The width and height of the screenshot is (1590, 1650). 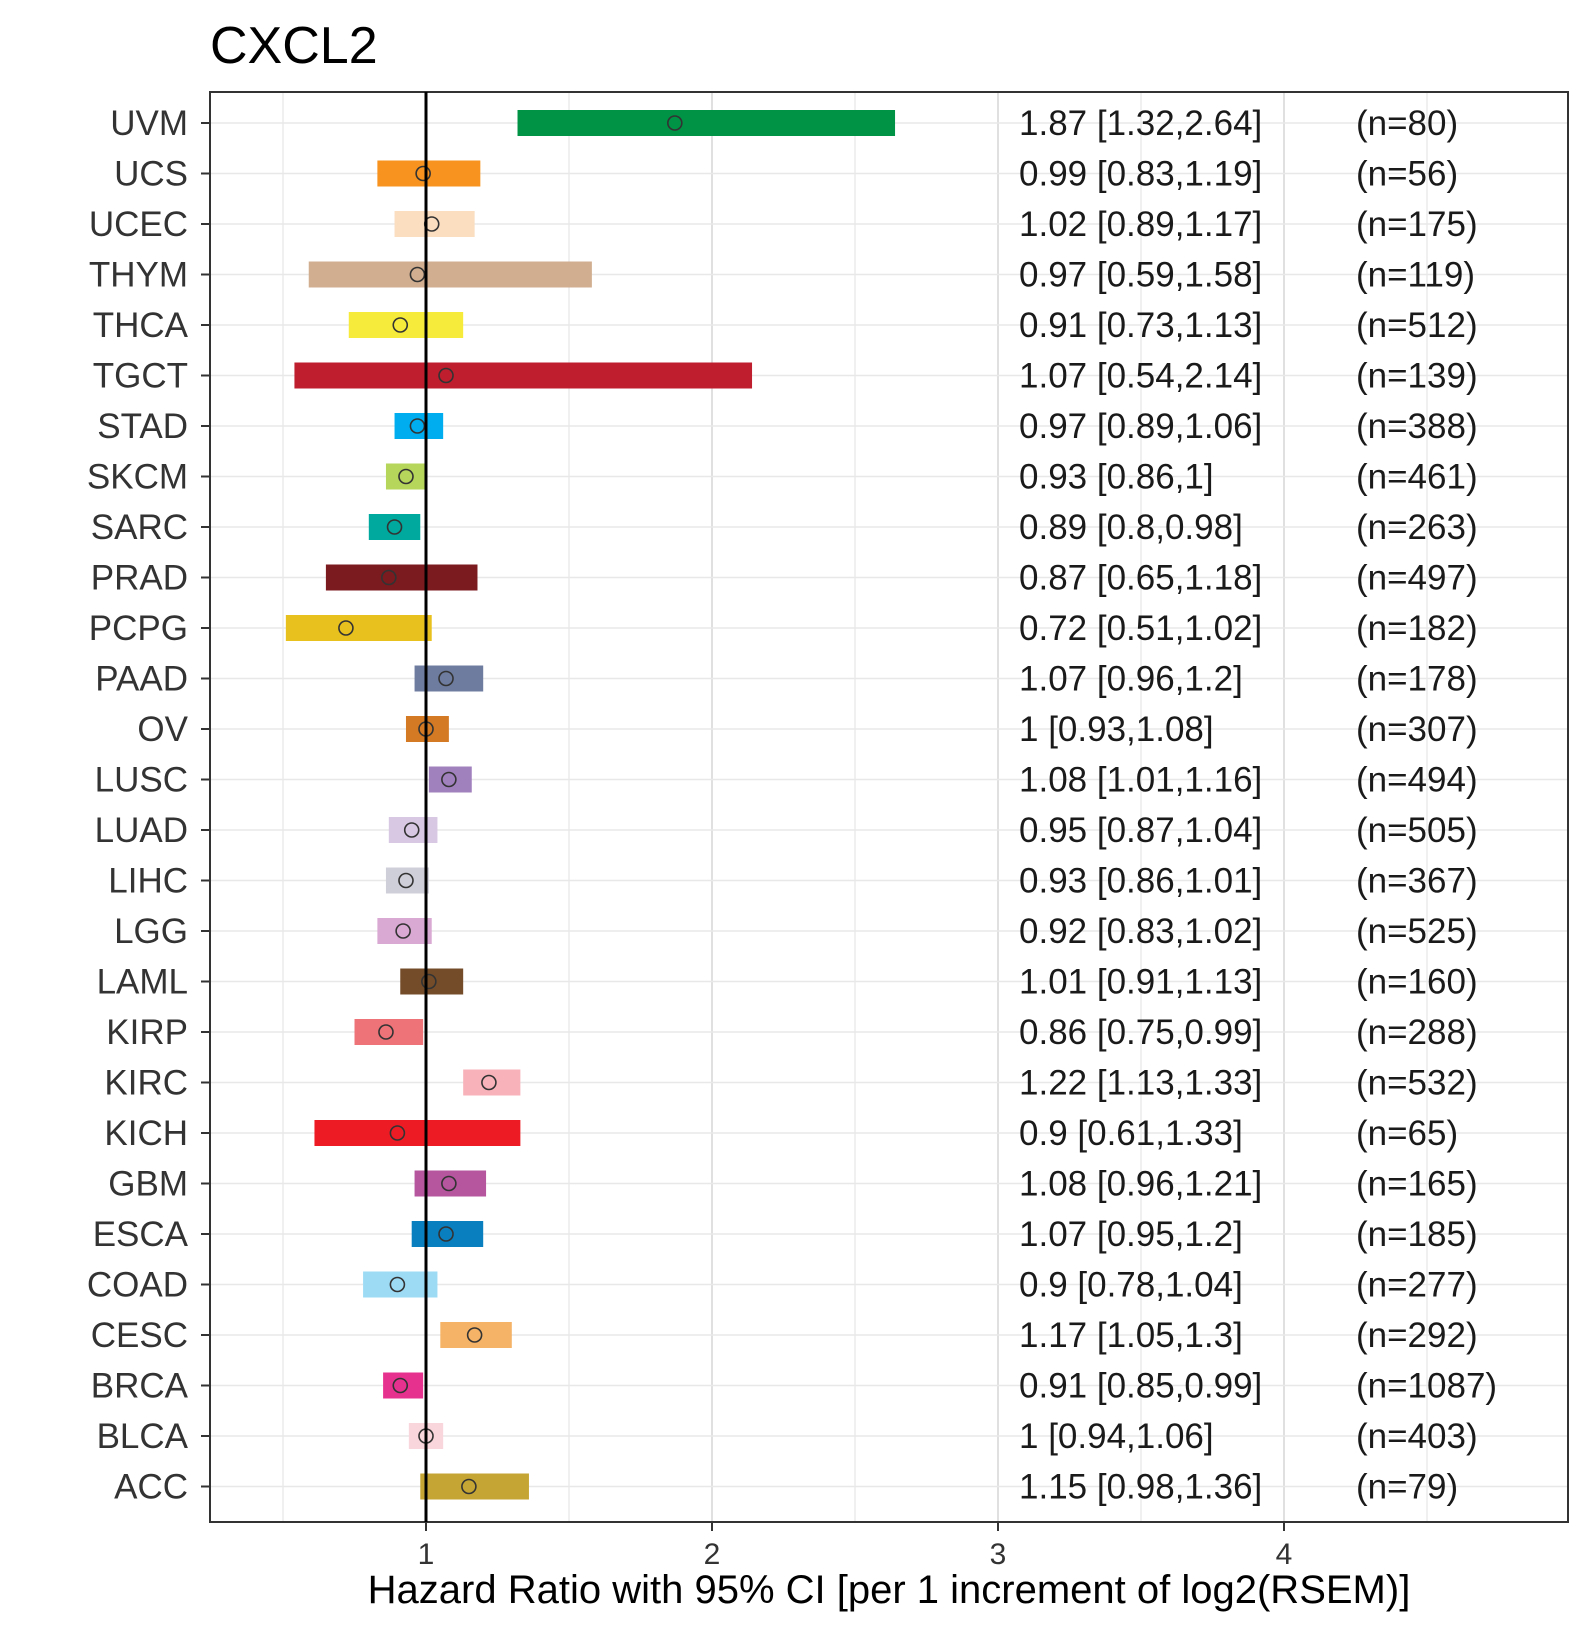 What do you see at coordinates (1417, 729) in the screenshot?
I see `sample-size-text: (n=307)` at bounding box center [1417, 729].